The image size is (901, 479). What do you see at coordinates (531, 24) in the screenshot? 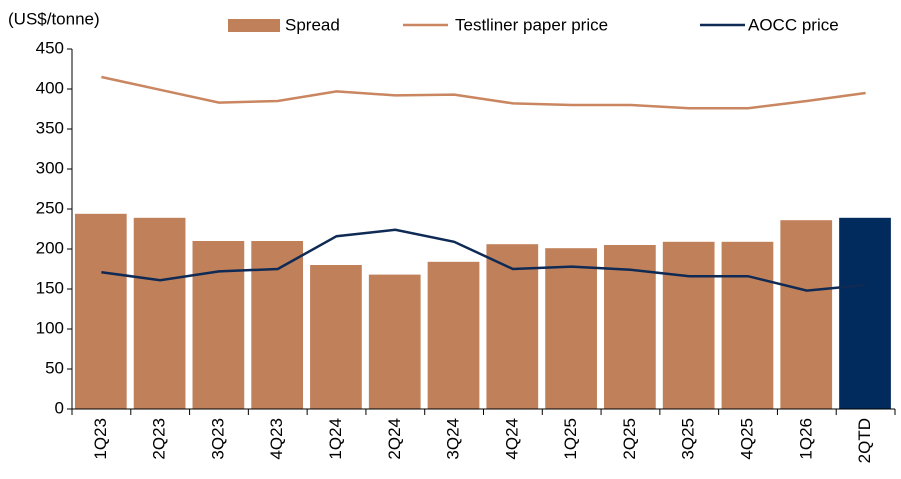
I see `legend-label: Testliner paper price` at bounding box center [531, 24].